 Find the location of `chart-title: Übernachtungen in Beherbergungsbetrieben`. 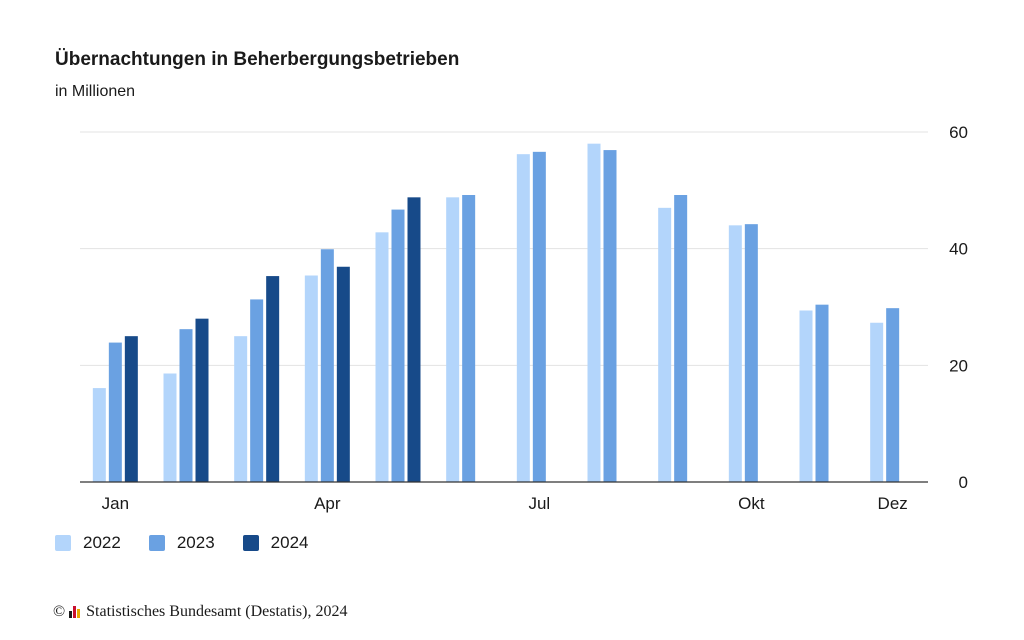

chart-title: Übernachtungen in Beherbergungsbetrieben is located at coordinates (257, 59).